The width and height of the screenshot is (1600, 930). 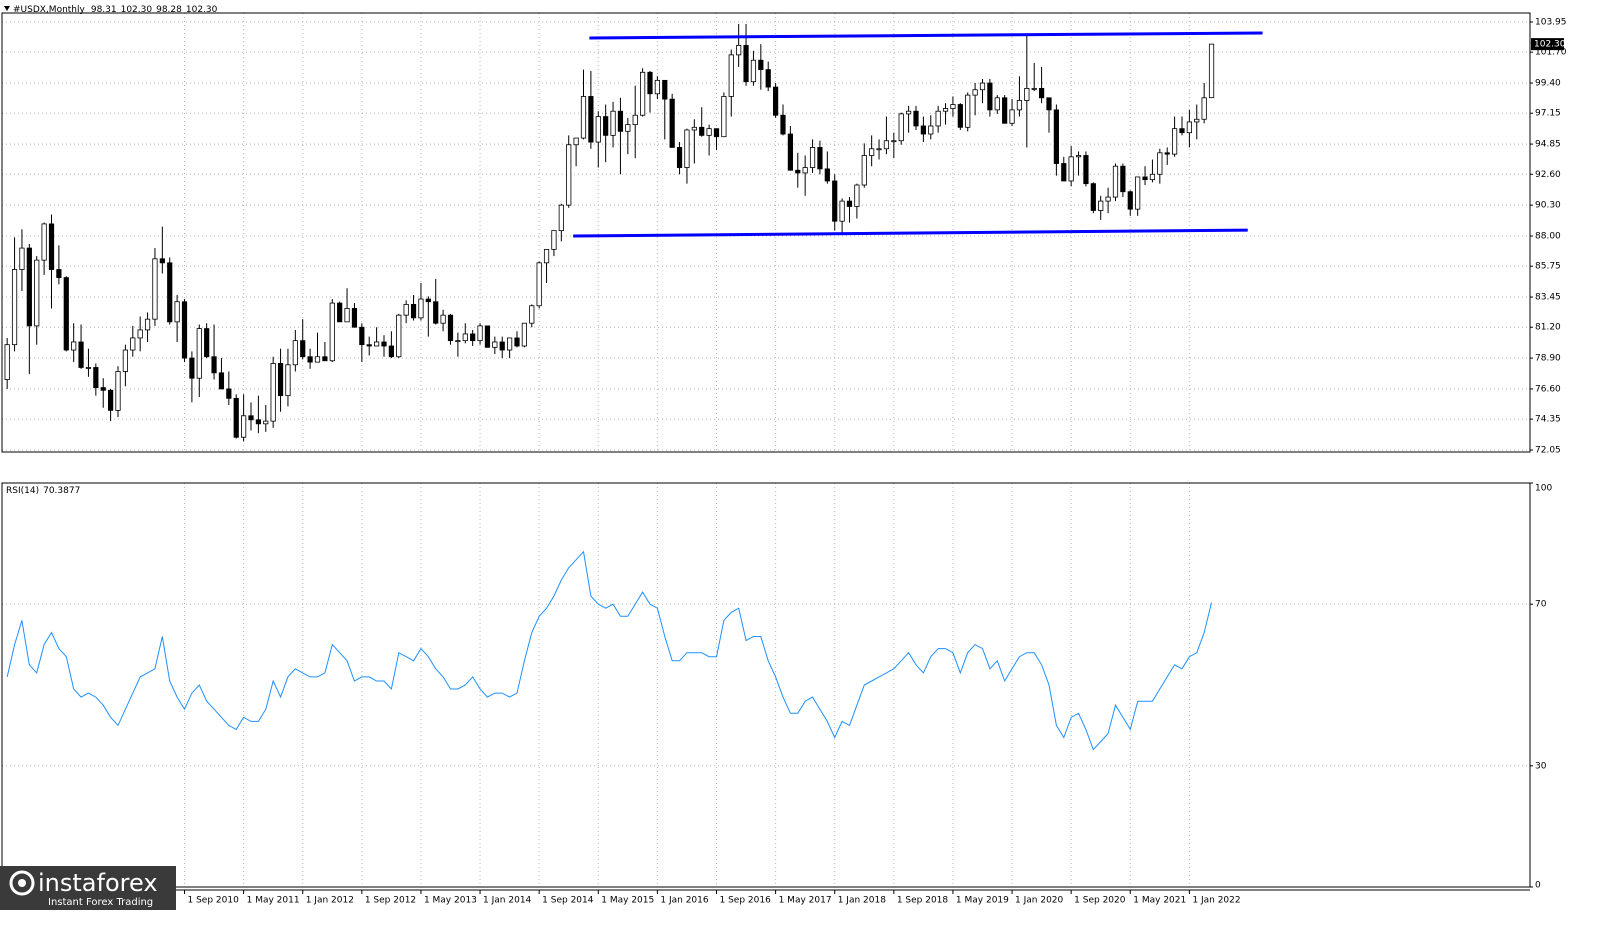 What do you see at coordinates (1550, 45) in the screenshot?
I see `price-label: 102.30` at bounding box center [1550, 45].